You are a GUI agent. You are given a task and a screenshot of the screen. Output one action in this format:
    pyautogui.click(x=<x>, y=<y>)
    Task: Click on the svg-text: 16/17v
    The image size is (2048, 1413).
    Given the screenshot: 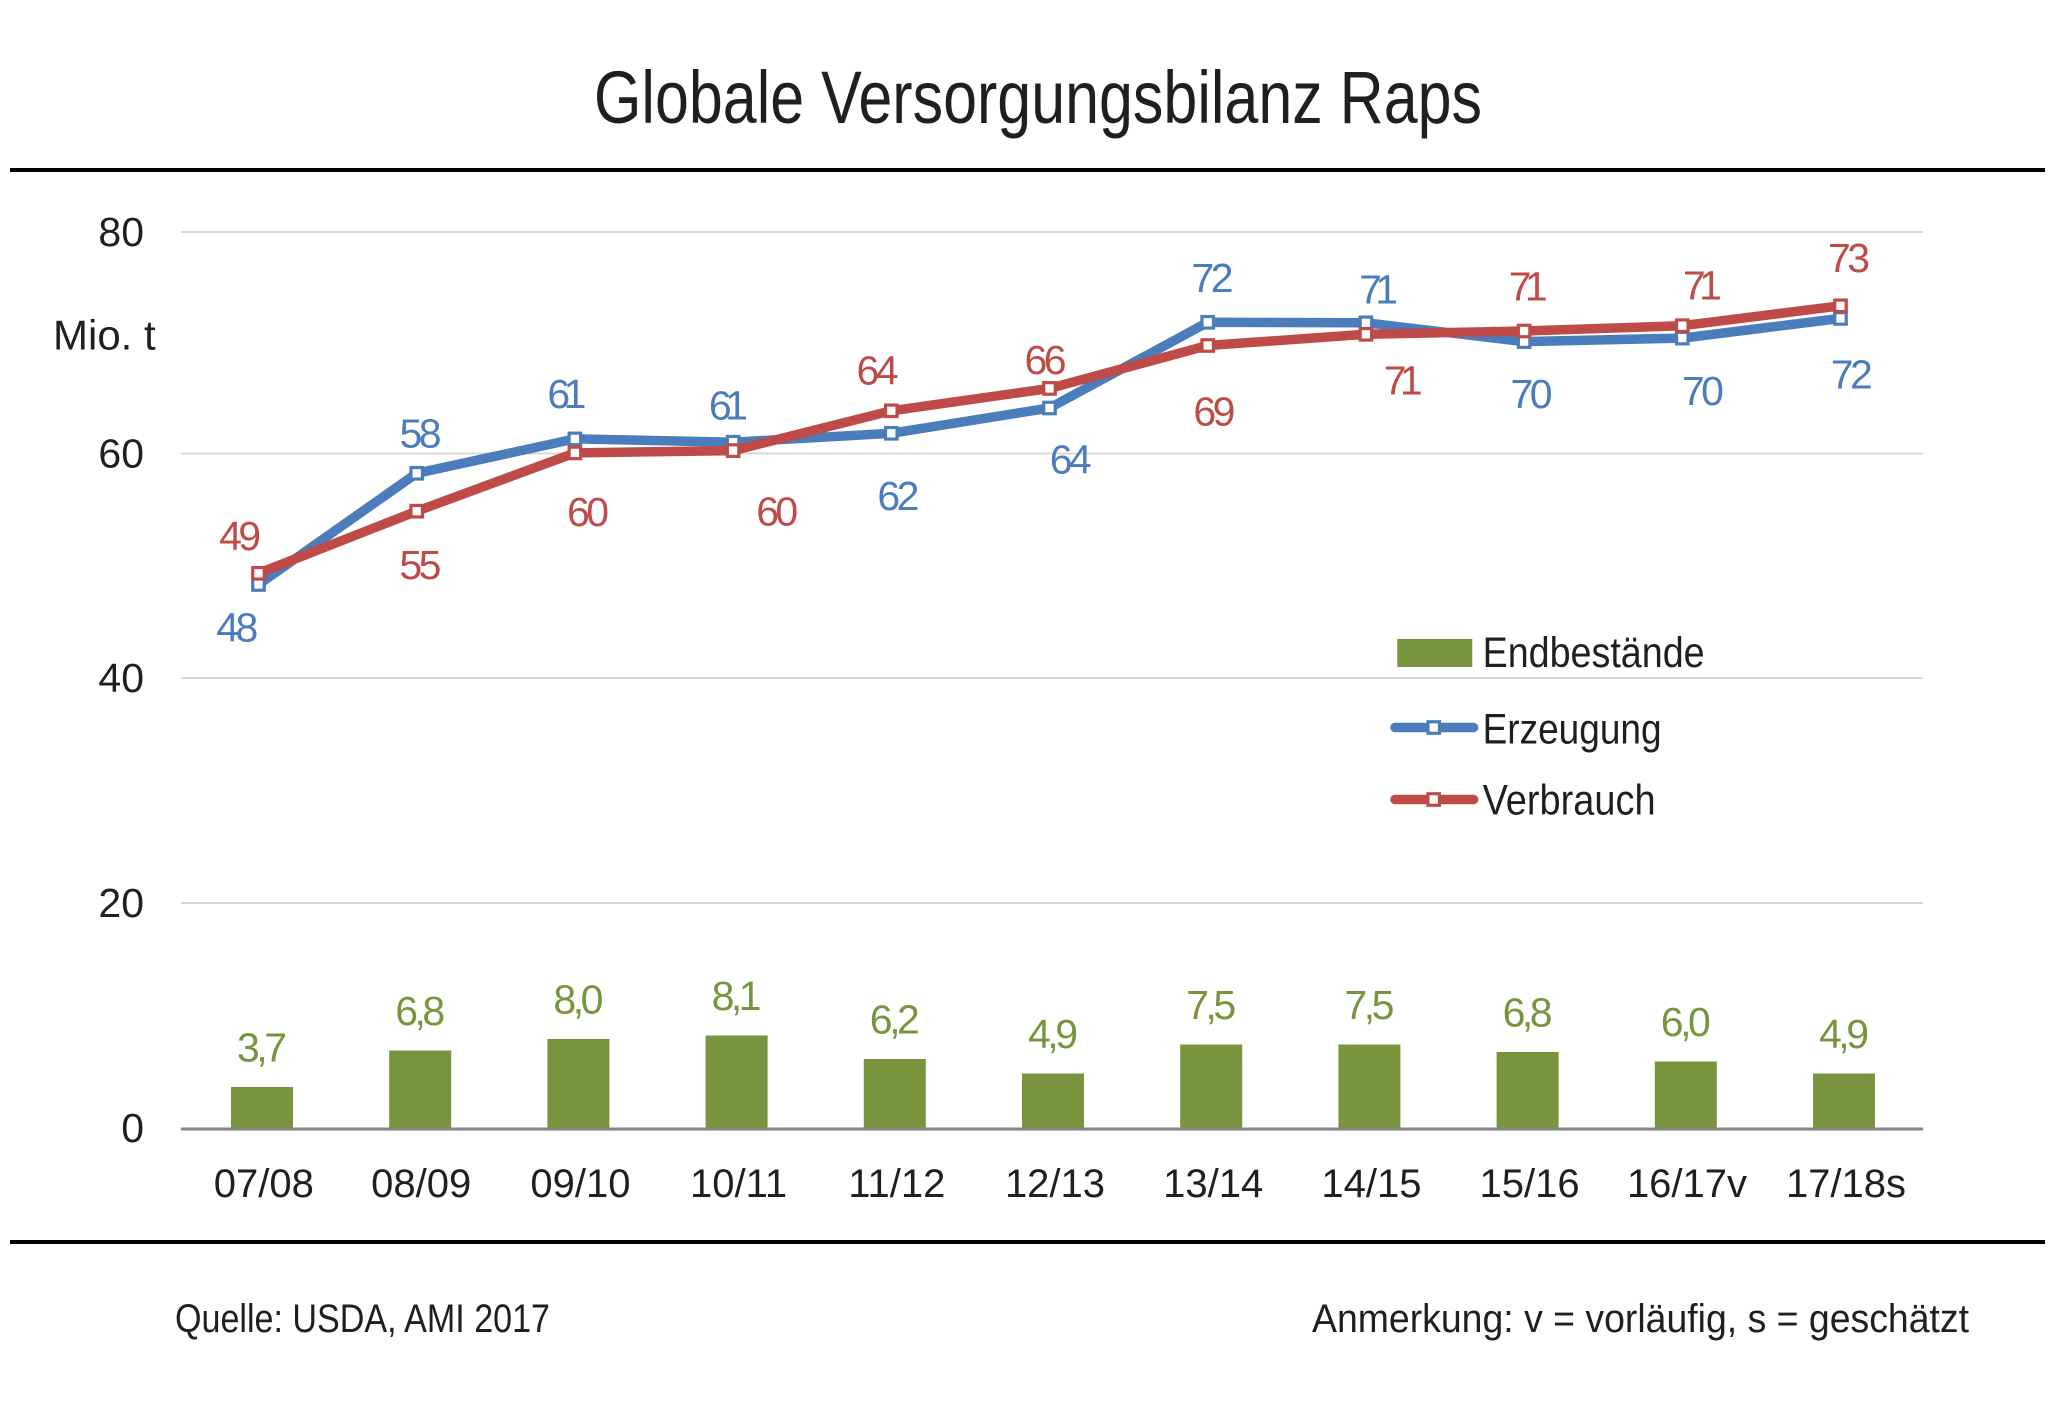 What is the action you would take?
    pyautogui.click(x=1687, y=1184)
    